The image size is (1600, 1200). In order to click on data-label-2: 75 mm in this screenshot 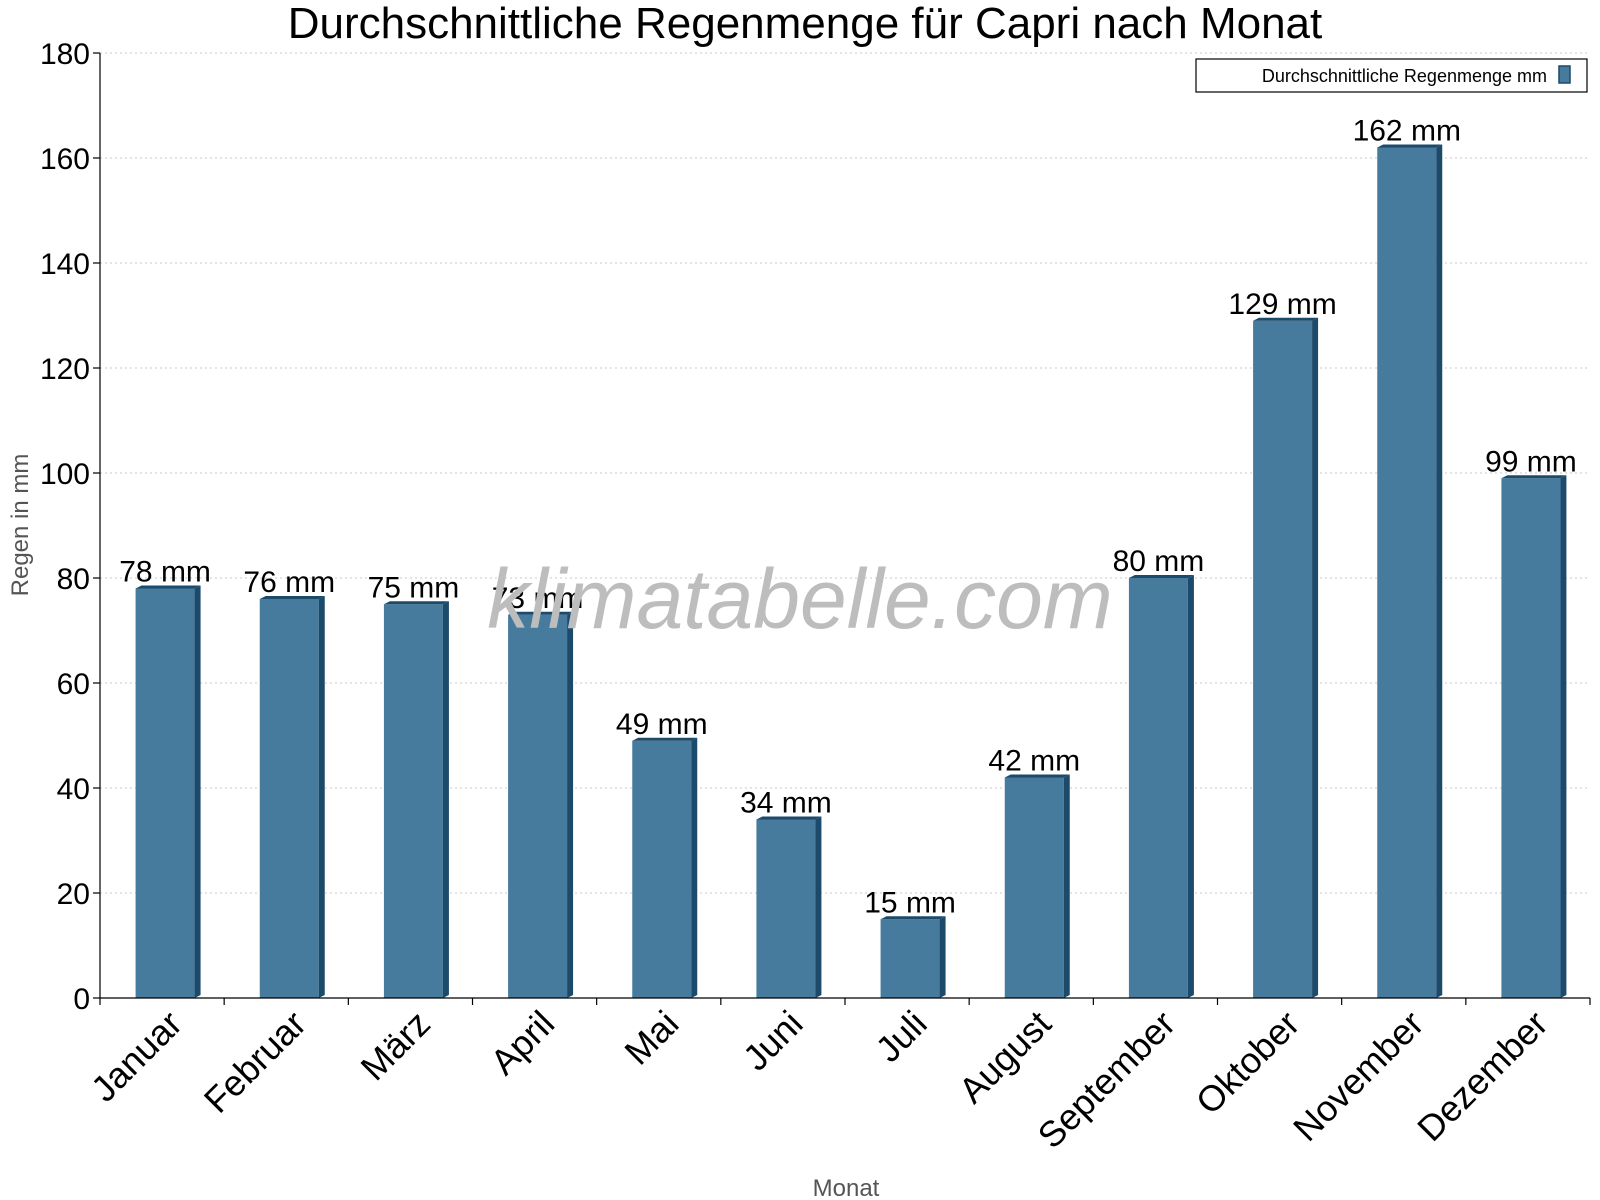, I will do `click(414, 587)`.